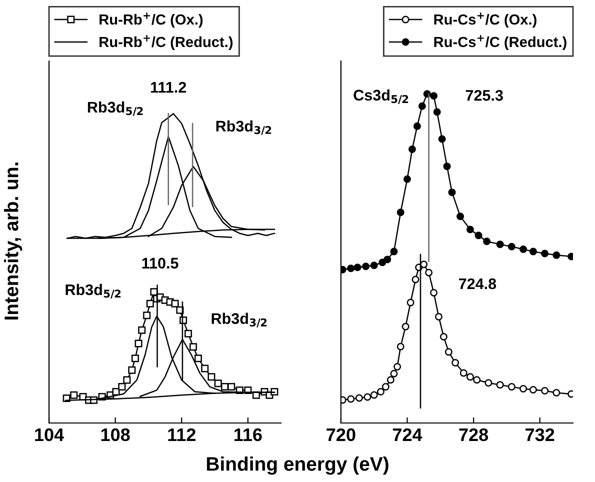 The height and width of the screenshot is (482, 595). I want to click on legend-label: Ru-Cs$^{+}$/C (Reduct.), so click(500, 42).